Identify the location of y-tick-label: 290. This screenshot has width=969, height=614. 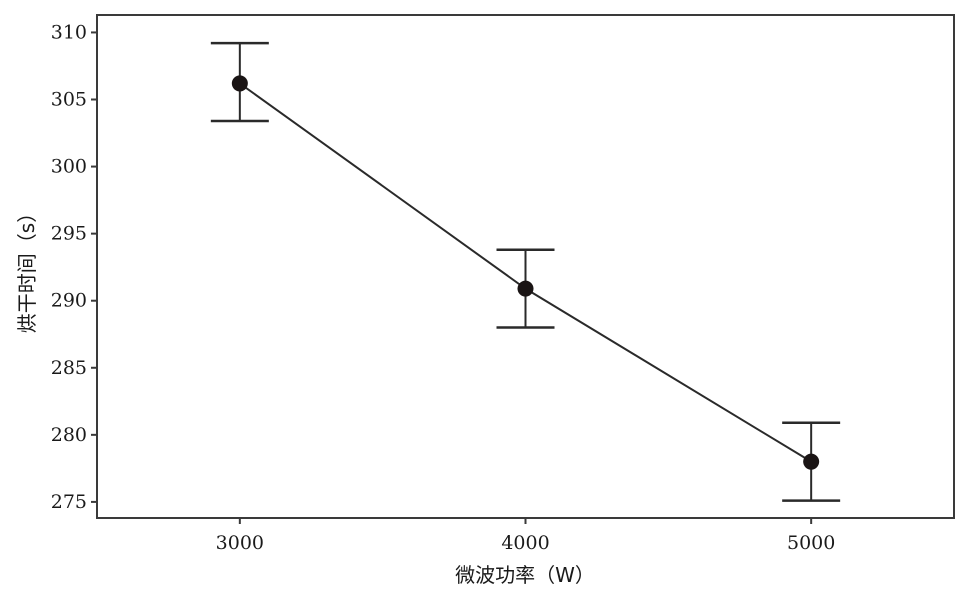
(69, 301).